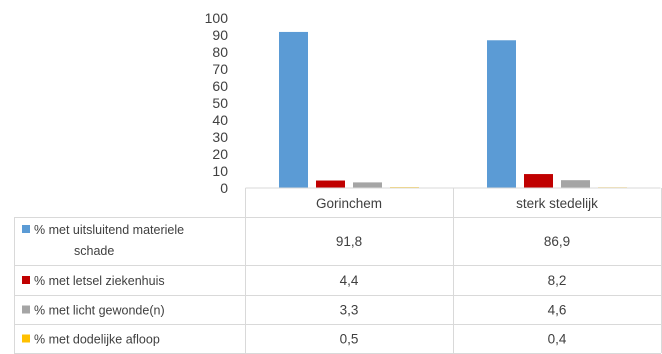 The height and width of the screenshot is (354, 662). I want to click on y-tick-label: 60, so click(220, 86).